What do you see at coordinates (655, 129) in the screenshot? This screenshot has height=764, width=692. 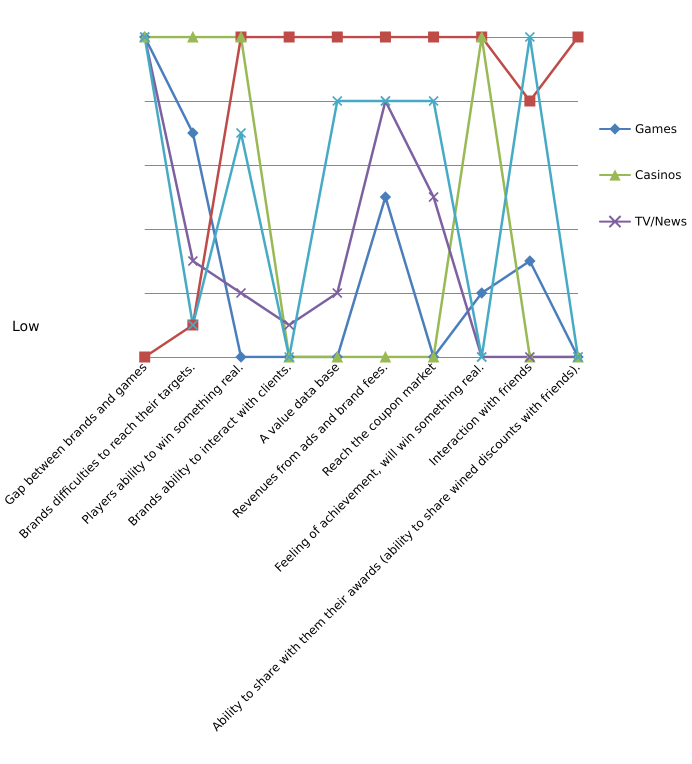 I see `legend-label: Games` at bounding box center [655, 129].